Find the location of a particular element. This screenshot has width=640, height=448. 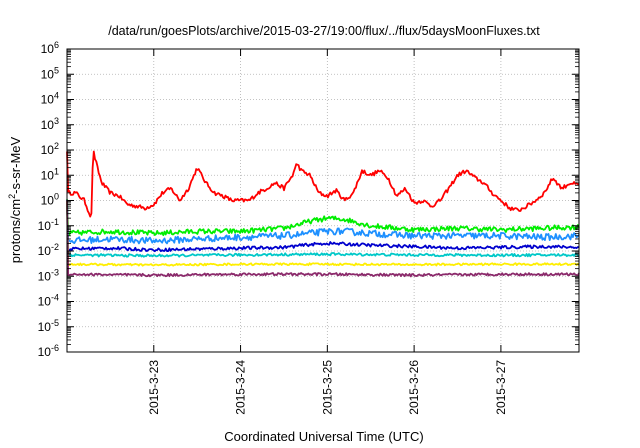

y-axis-label: protons/cm2-s-sr-MeV is located at coordinates (15, 199).